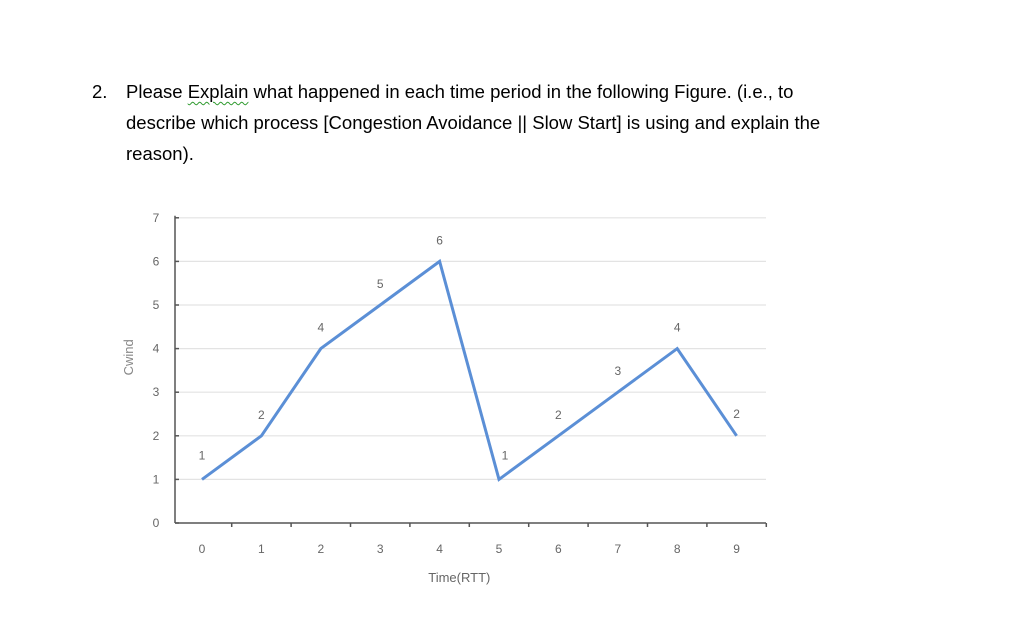  I want to click on y-tick-label: 2, so click(156, 436).